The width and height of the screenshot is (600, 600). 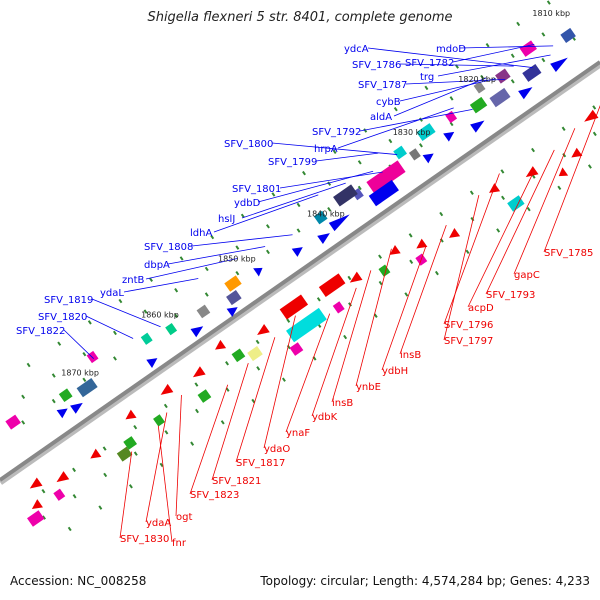 What do you see at coordinates (527, 275) in the screenshot?
I see `reverse-gene-label: gapC` at bounding box center [527, 275].